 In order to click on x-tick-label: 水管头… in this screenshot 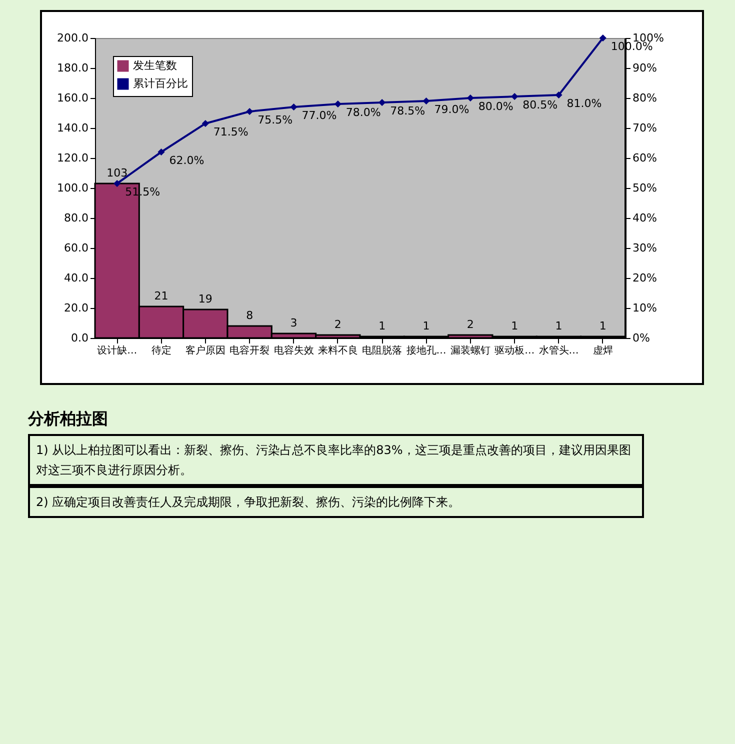, I will do `click(558, 350)`.